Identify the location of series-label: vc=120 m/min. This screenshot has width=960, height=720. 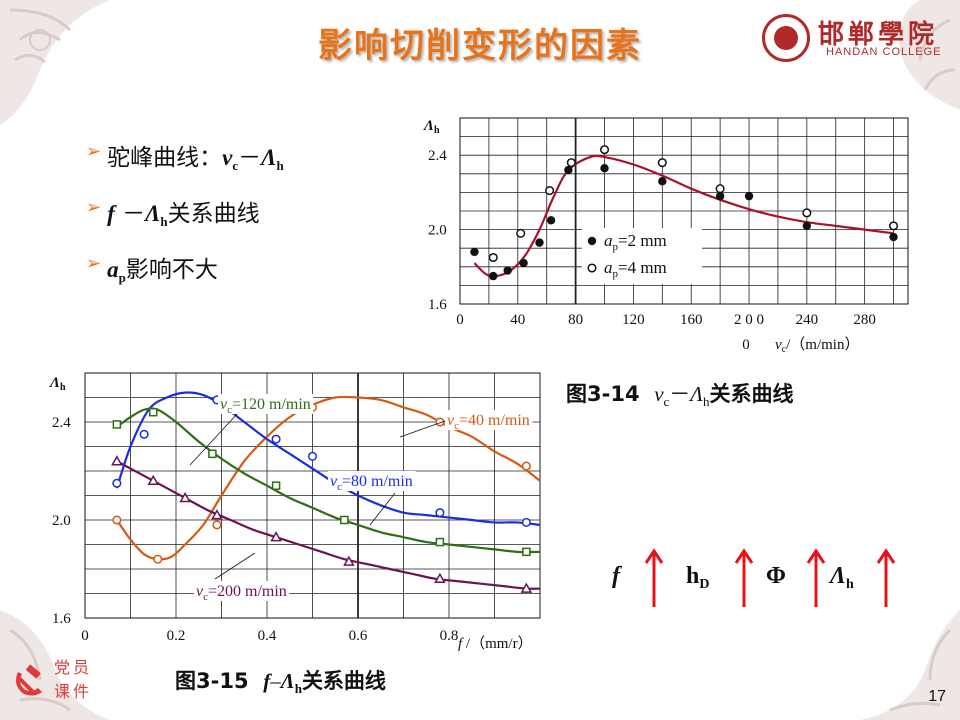
(265, 406).